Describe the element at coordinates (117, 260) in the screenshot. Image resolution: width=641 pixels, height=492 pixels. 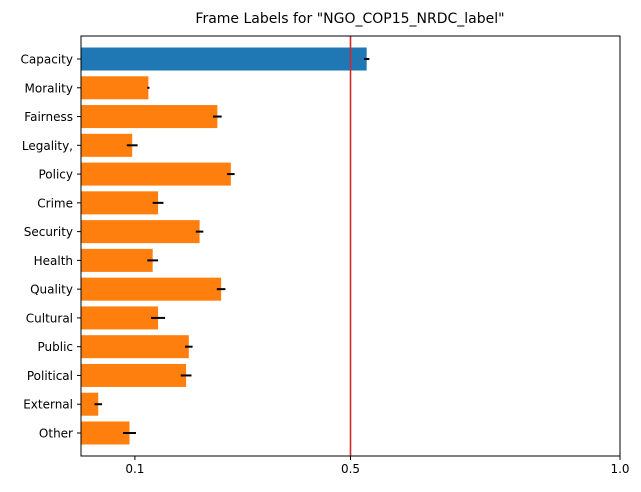
I see `bar-health` at that location.